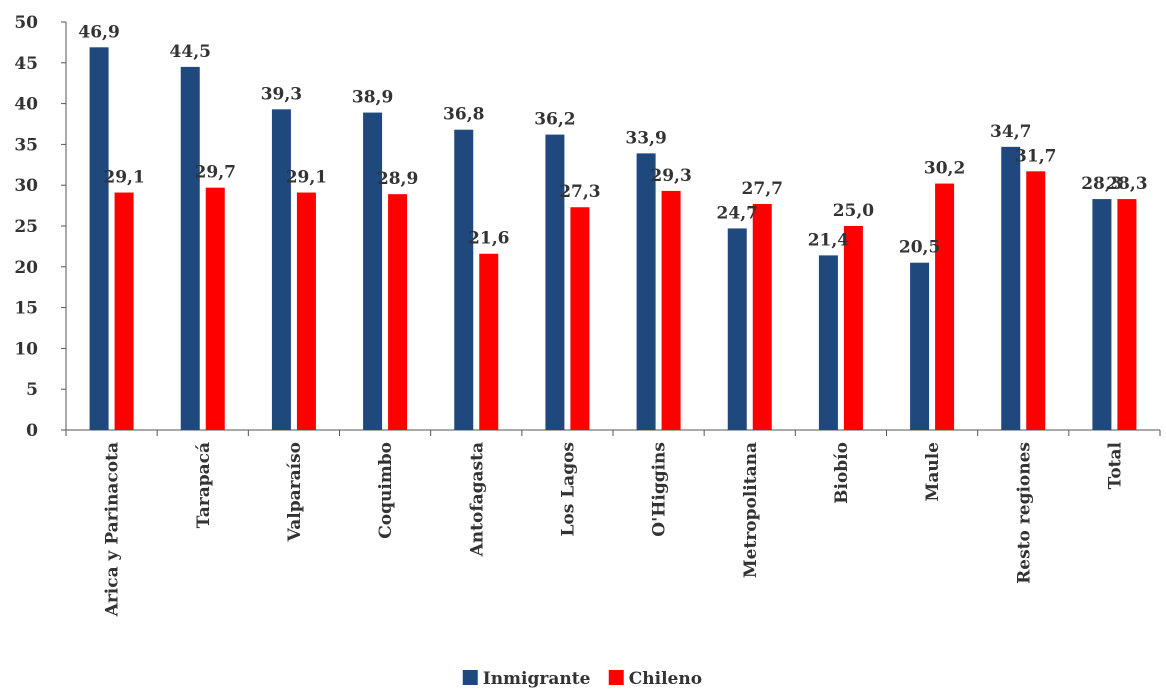  Describe the element at coordinates (660, 489) in the screenshot. I see `x-category-label: O'Higgins` at that location.